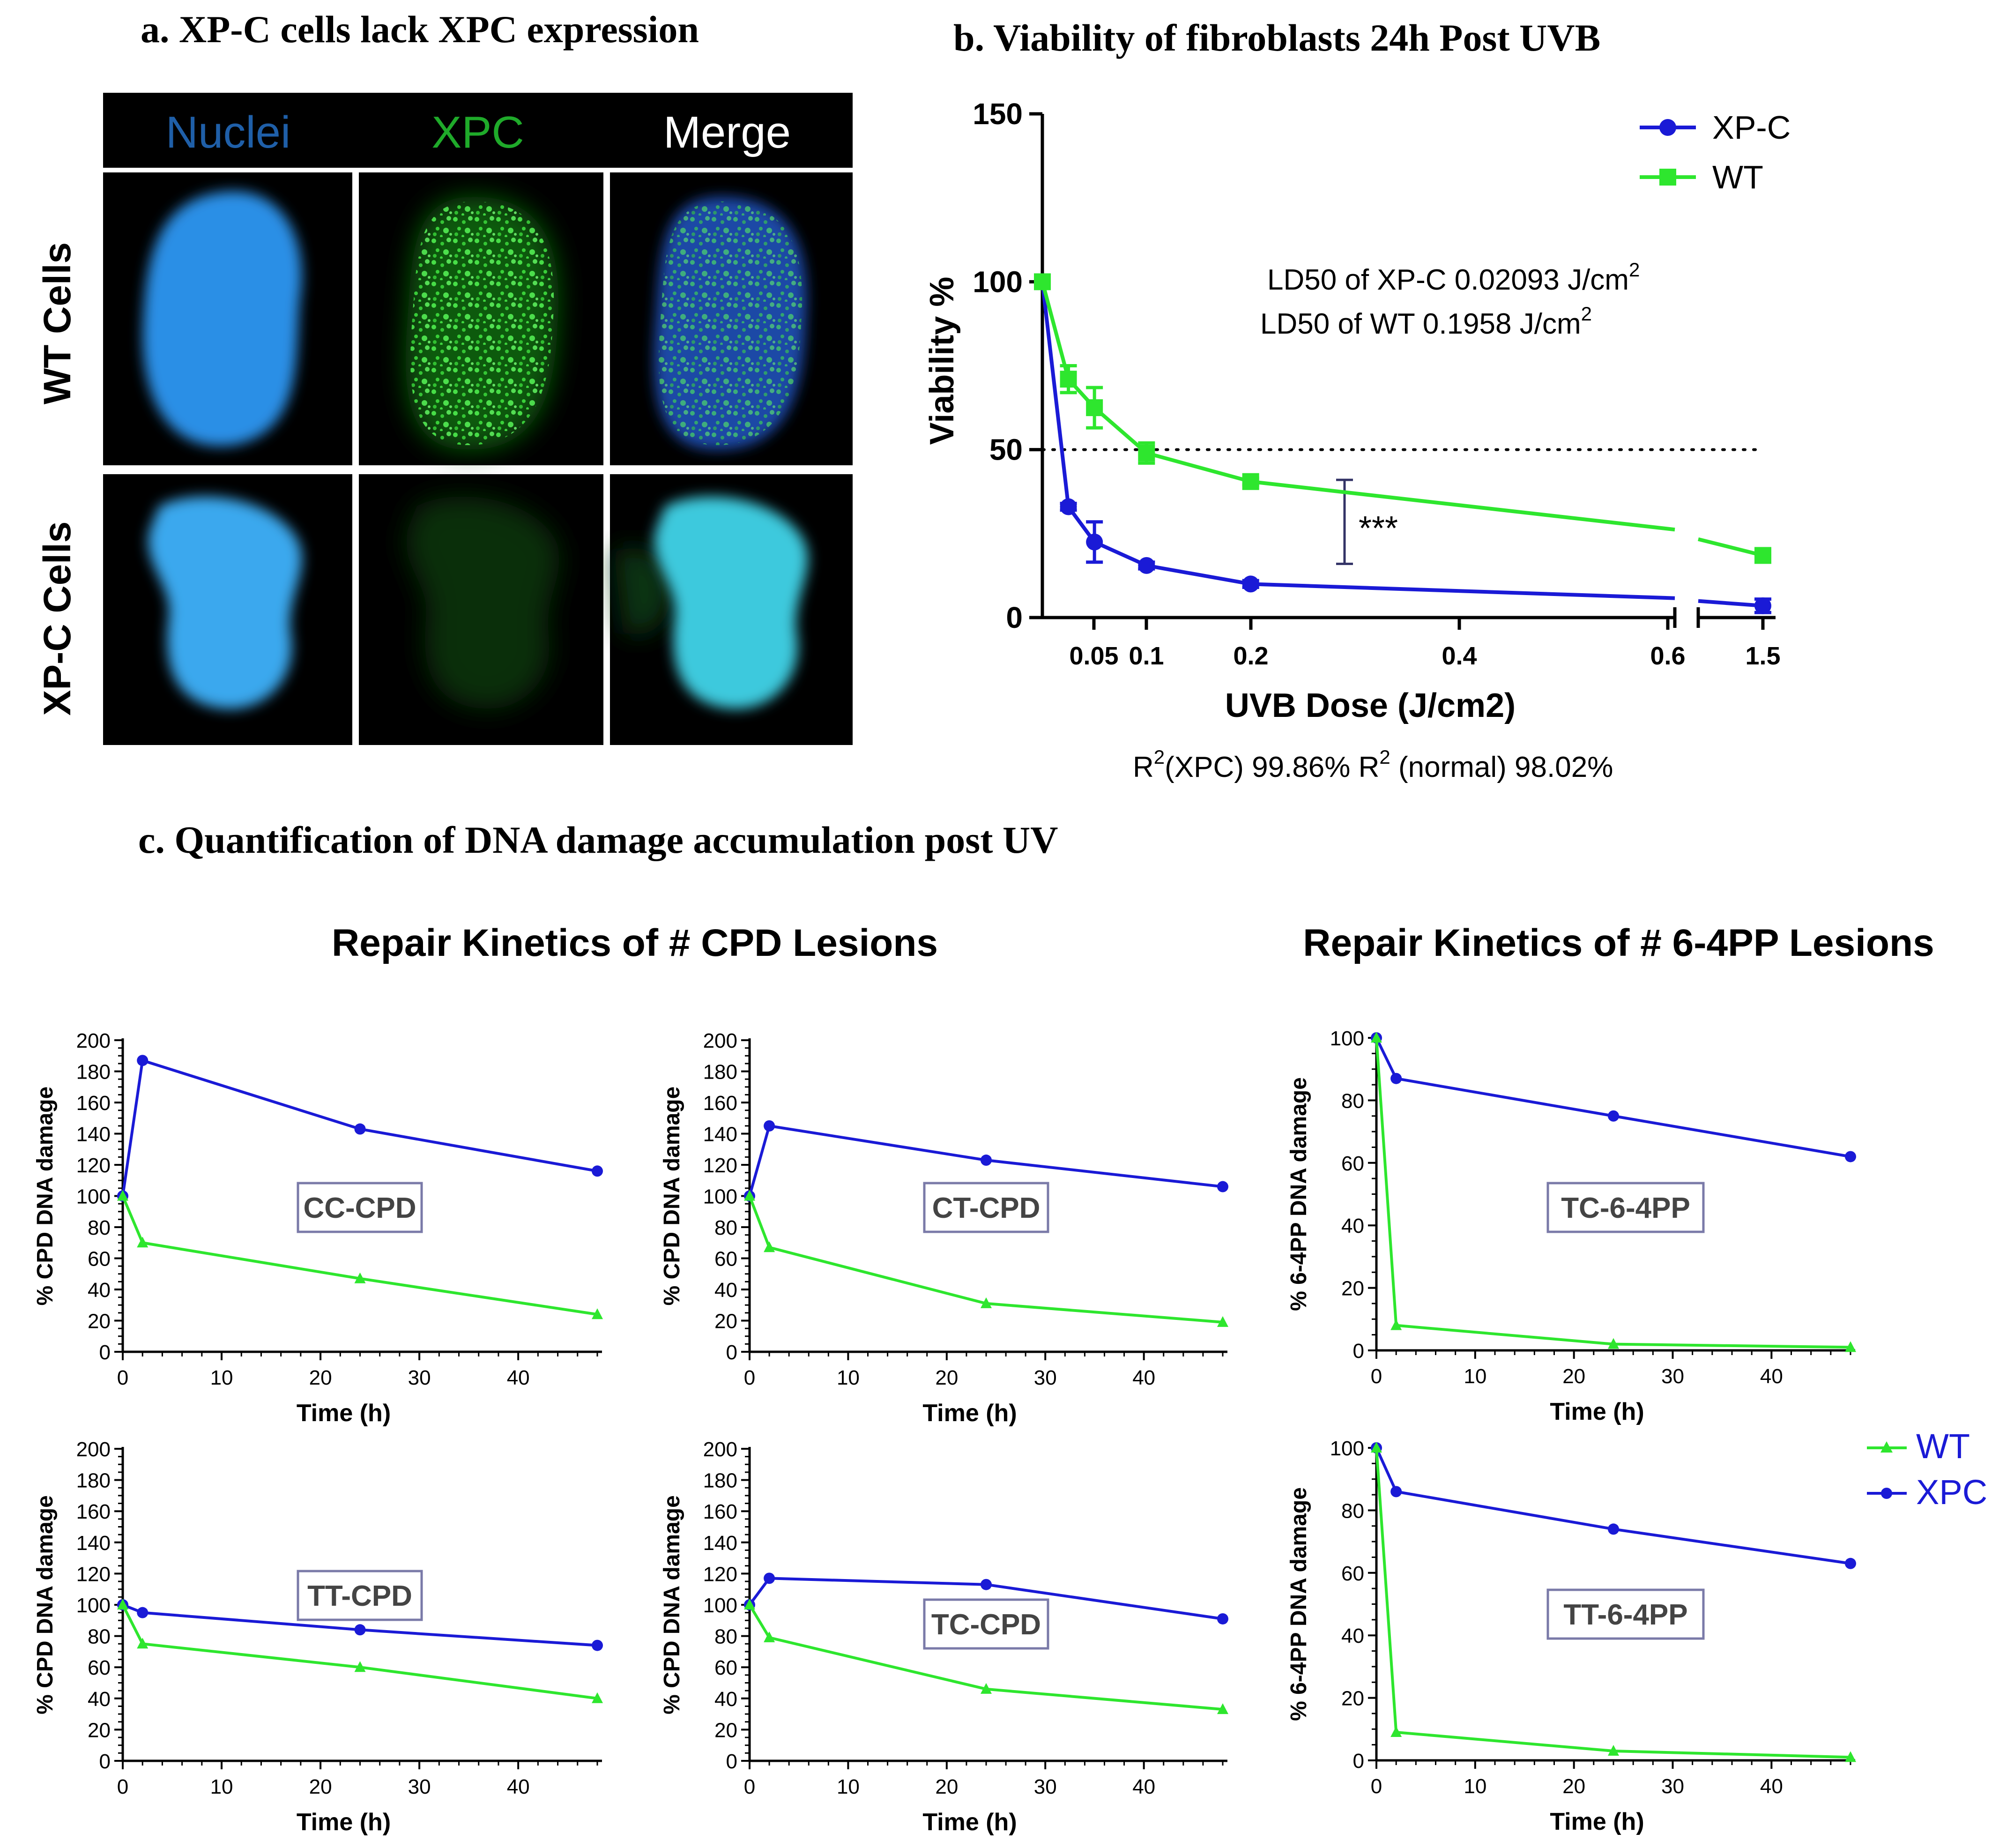 The height and width of the screenshot is (1848, 2014). I want to click on viability-line-wt, so click(1357, 406).